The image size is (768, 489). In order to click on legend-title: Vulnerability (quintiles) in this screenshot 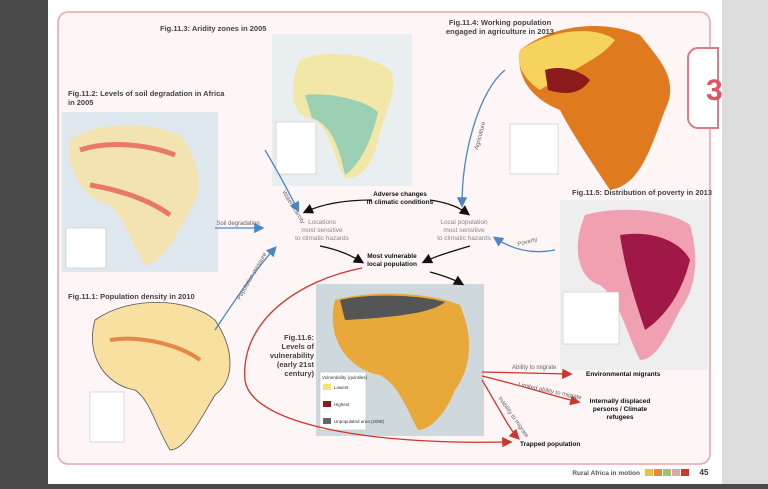, I will do `click(345, 377)`.